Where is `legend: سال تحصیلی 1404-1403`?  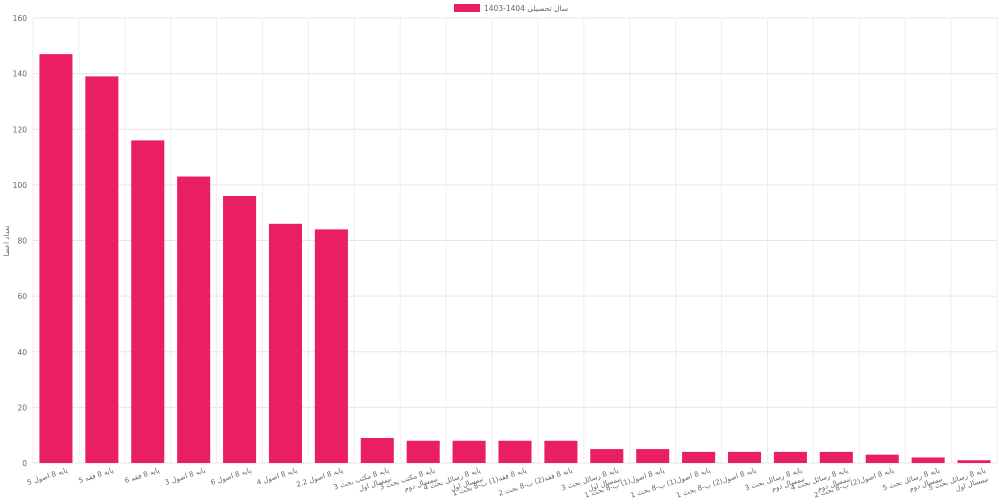 legend: سال تحصیلی 1404-1403 is located at coordinates (511, 8).